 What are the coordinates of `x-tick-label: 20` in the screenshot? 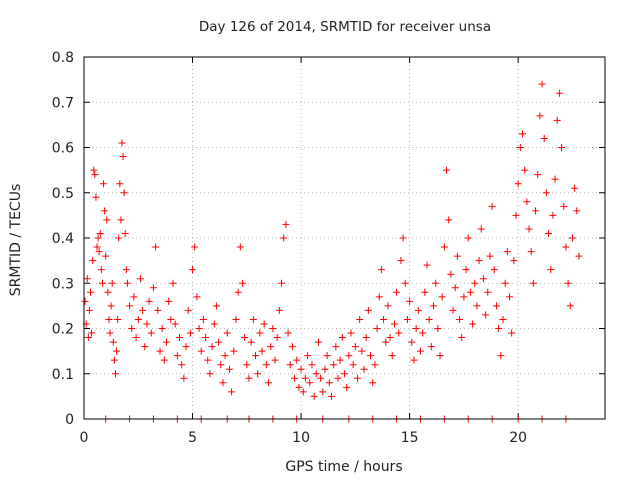 It's located at (518, 438).